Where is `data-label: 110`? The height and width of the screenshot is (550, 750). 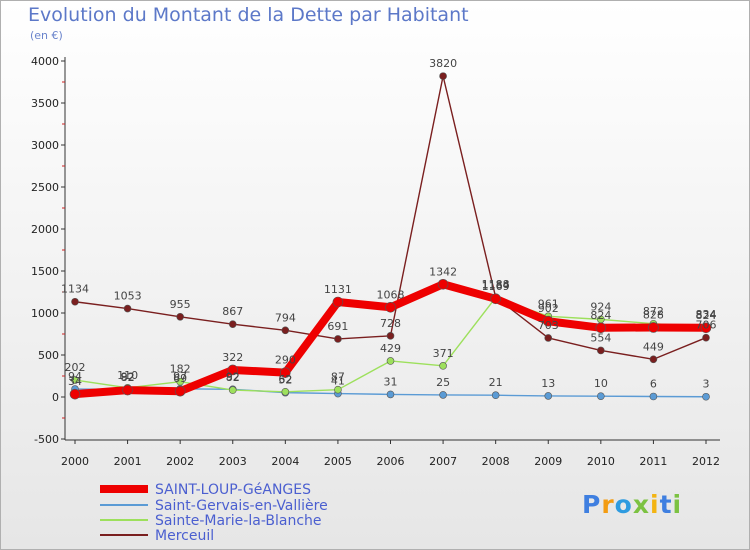
data-label: 110 is located at coordinates (127, 375).